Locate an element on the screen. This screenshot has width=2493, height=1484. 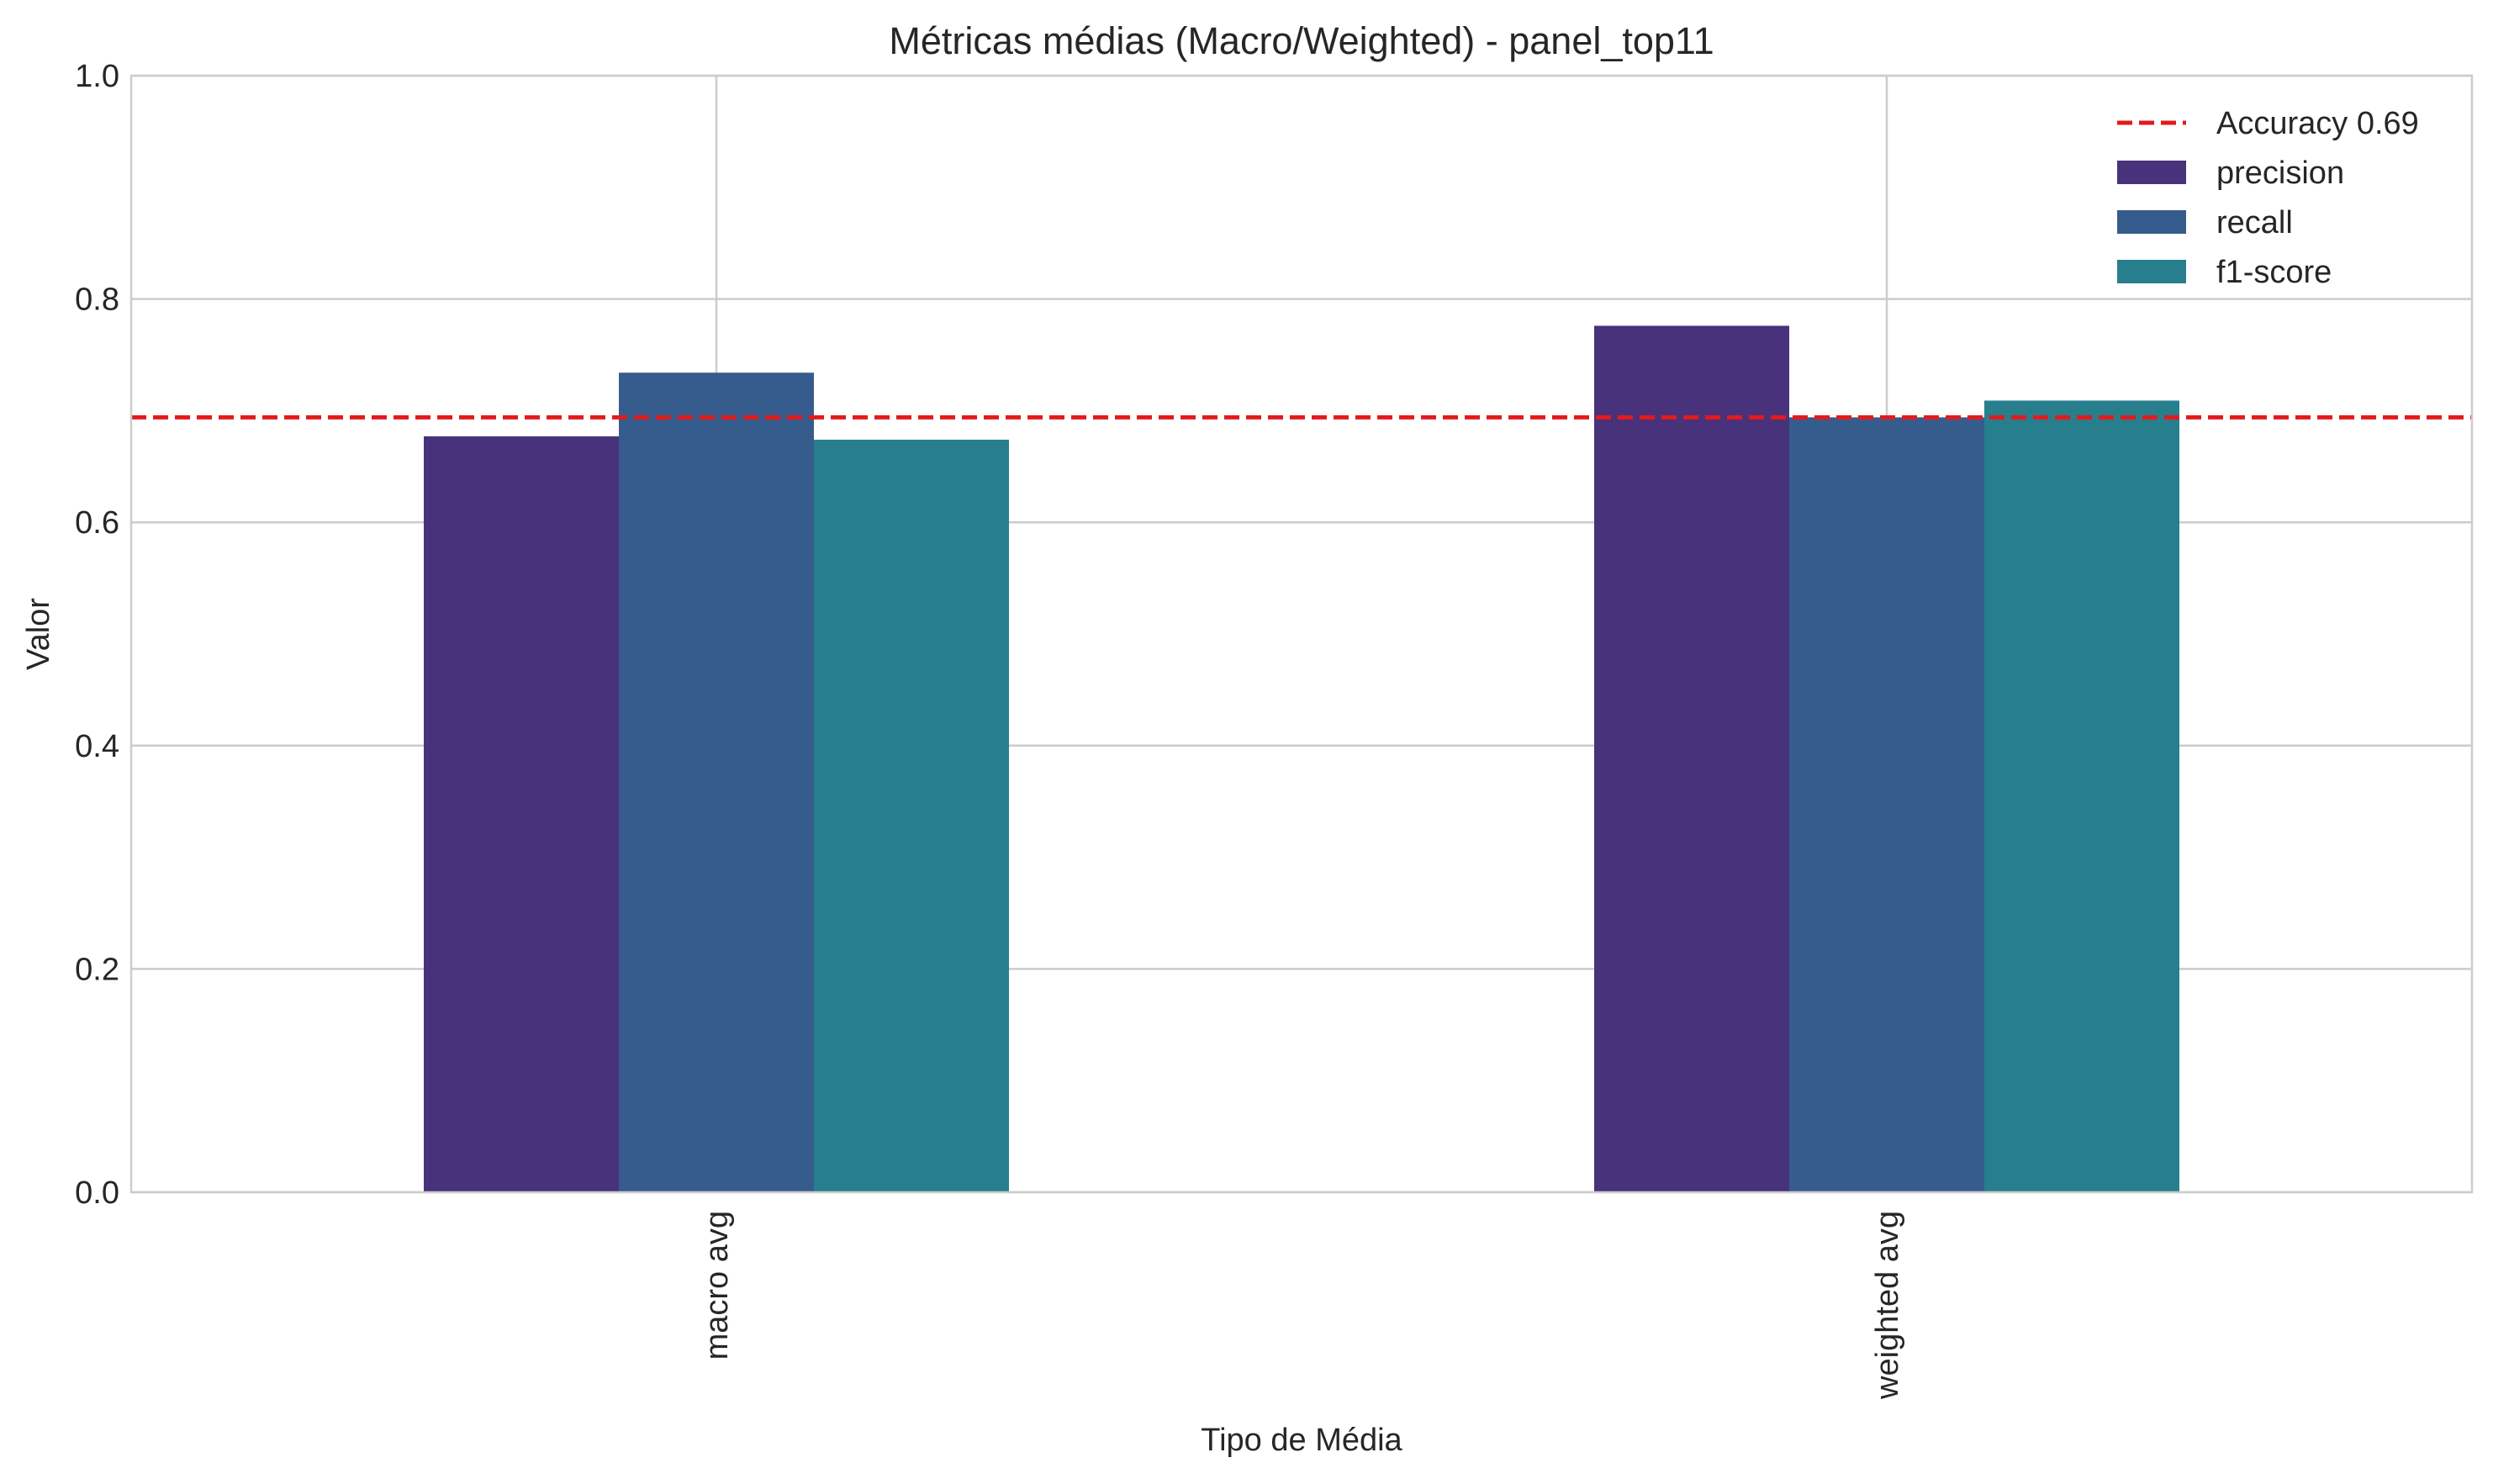
bar-f1-score-weighted-avg is located at coordinates (2081, 796).